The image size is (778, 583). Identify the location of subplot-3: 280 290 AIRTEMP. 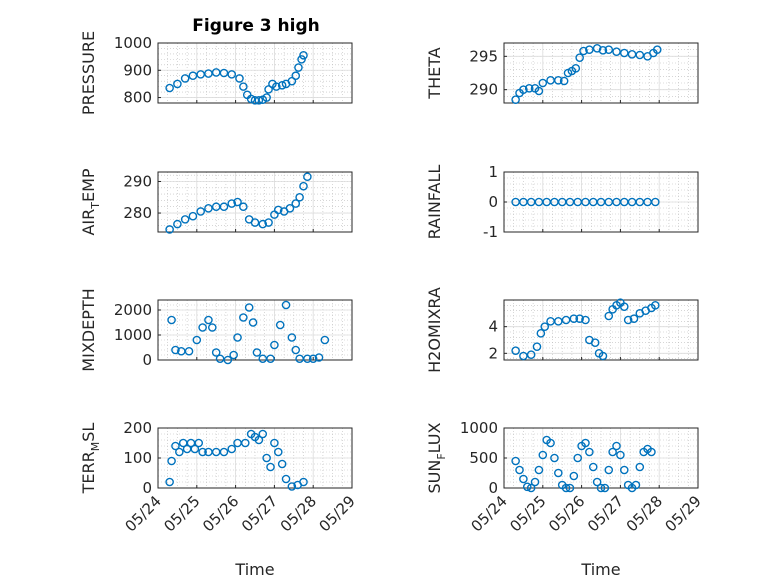
(216, 202).